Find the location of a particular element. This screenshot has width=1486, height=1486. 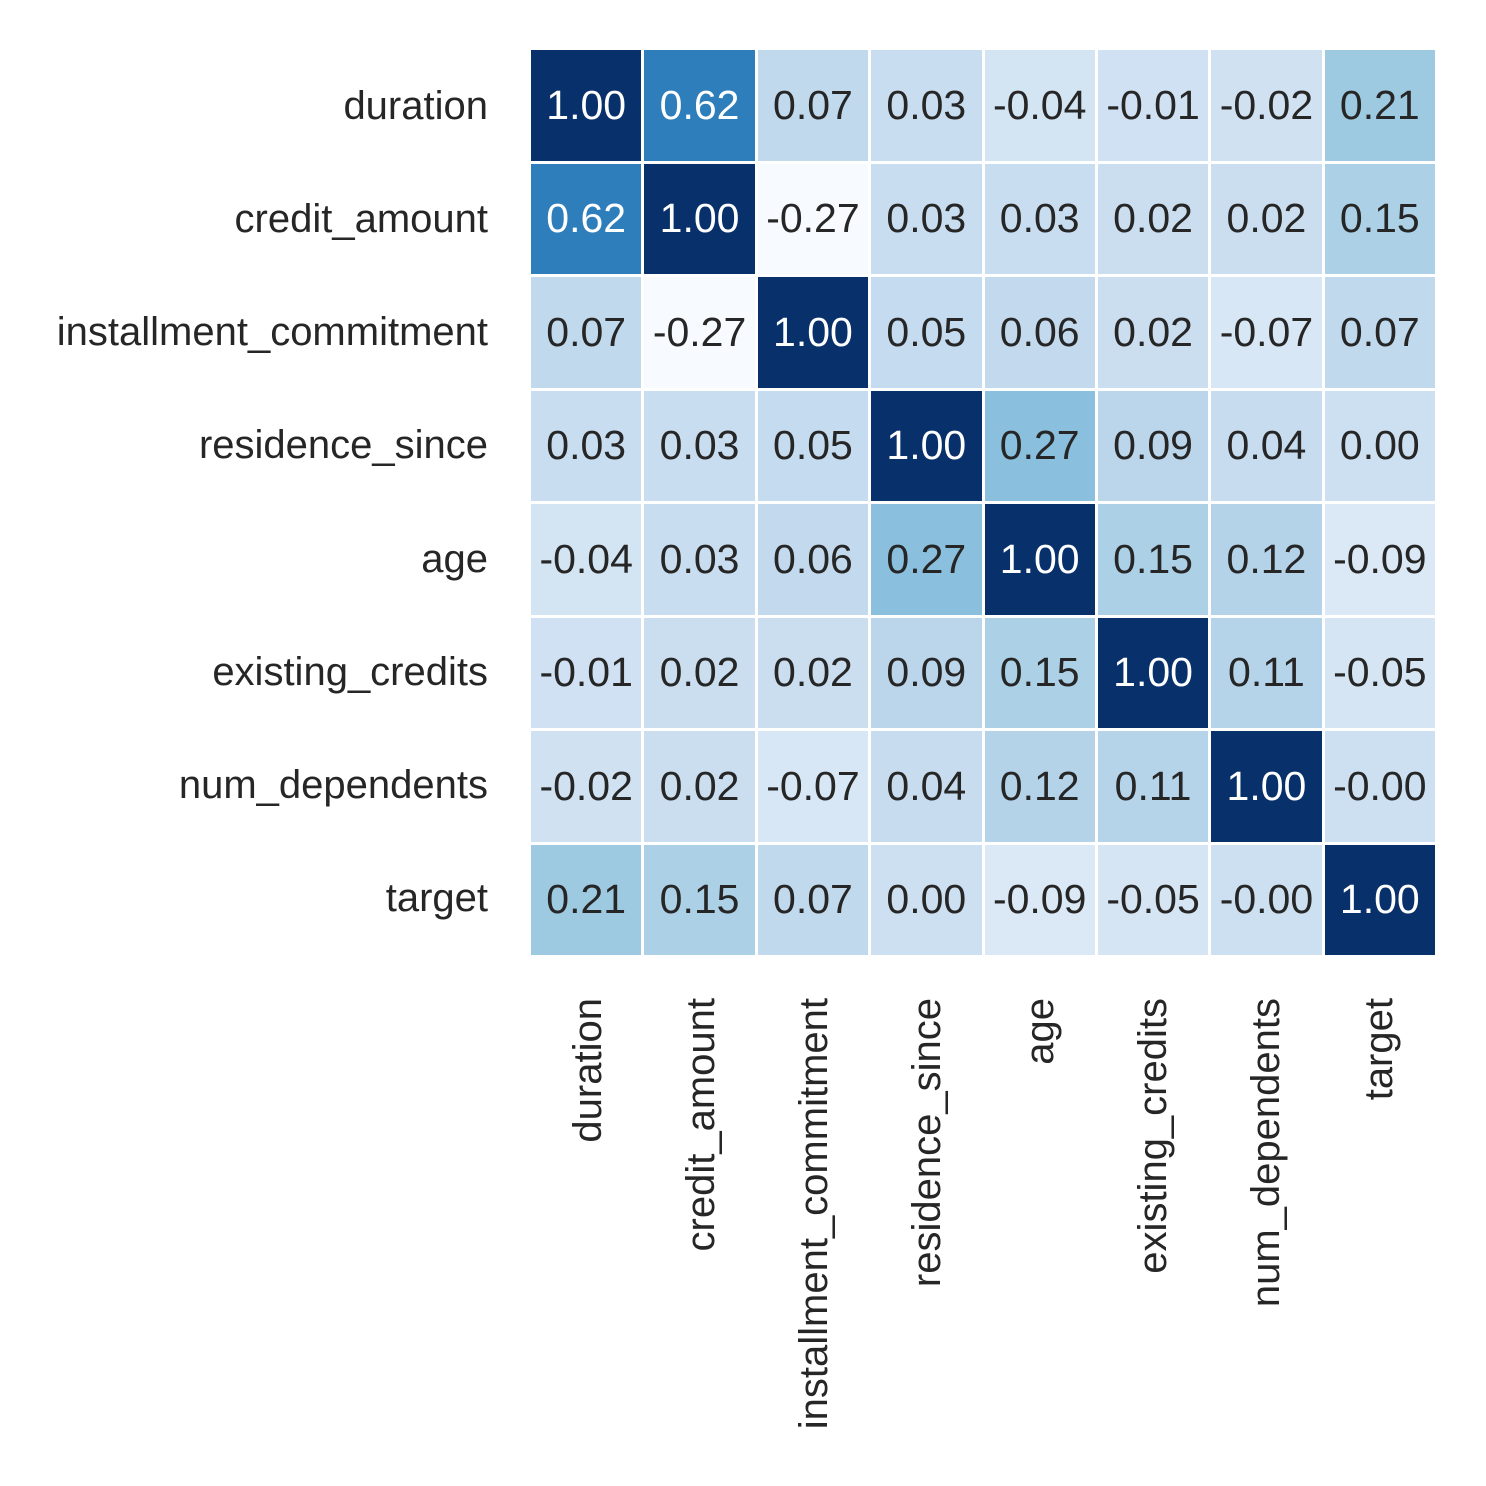

heatmap-cell-age-x-target: -0.09 is located at coordinates (1379, 559).